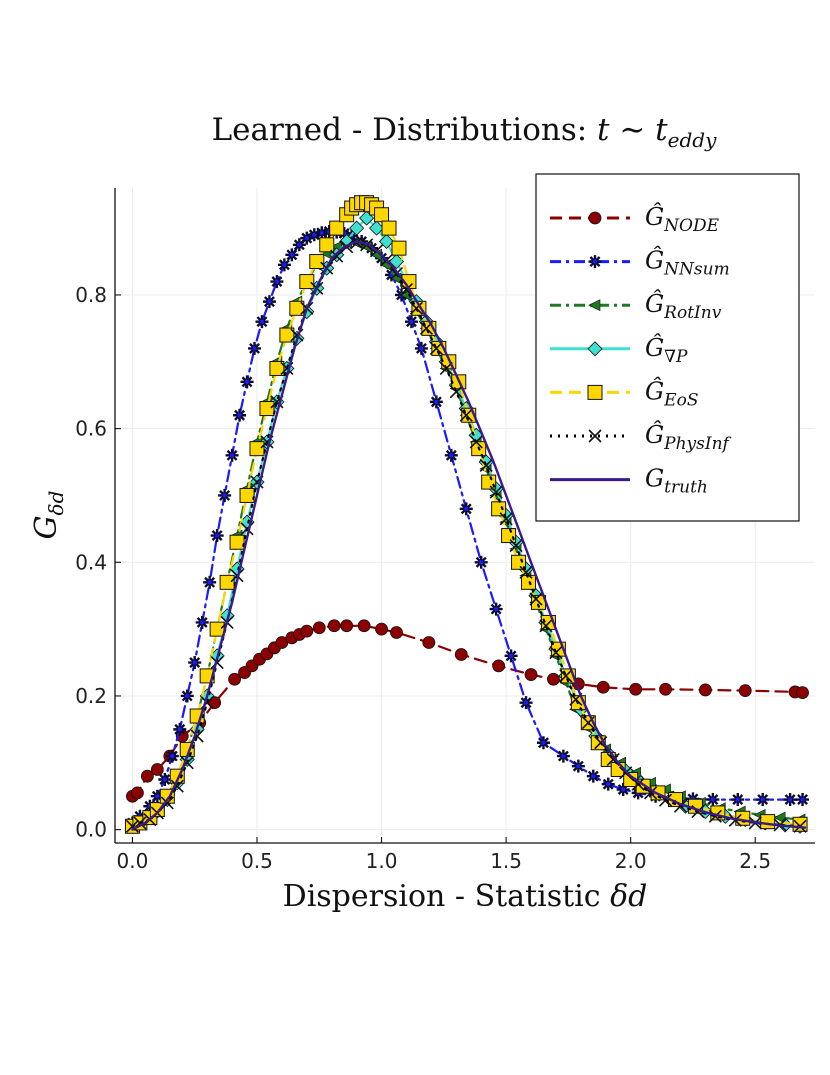 The width and height of the screenshot is (830, 1075). I want to click on y-axis-label: Gδd, so click(48, 515).